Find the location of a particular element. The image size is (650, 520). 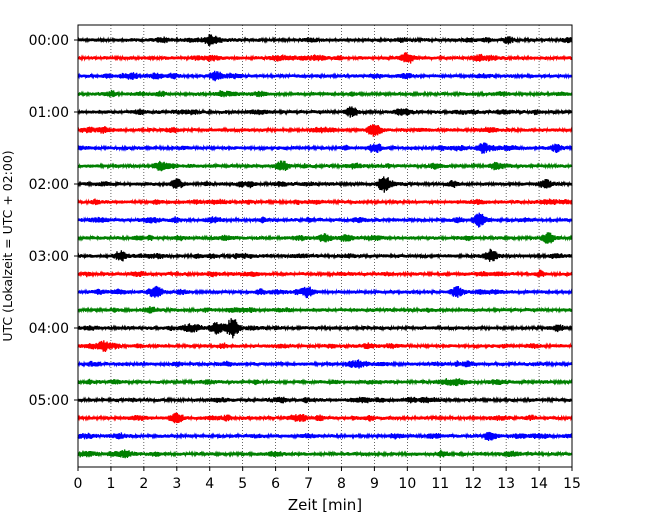

x-tick-label: 15 is located at coordinates (572, 484).